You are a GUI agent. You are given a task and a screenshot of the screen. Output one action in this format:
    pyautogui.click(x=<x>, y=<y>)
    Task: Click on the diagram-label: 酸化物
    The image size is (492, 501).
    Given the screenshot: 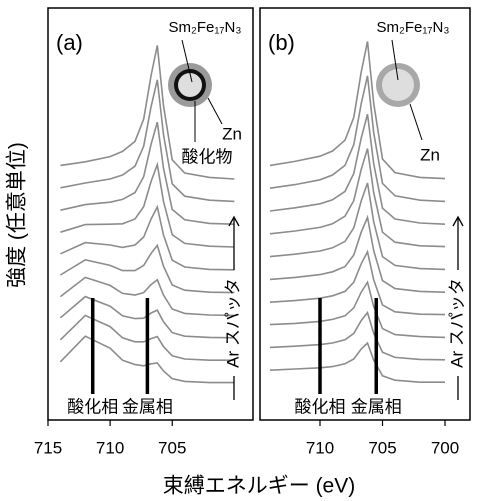 What is the action you would take?
    pyautogui.click(x=207, y=156)
    